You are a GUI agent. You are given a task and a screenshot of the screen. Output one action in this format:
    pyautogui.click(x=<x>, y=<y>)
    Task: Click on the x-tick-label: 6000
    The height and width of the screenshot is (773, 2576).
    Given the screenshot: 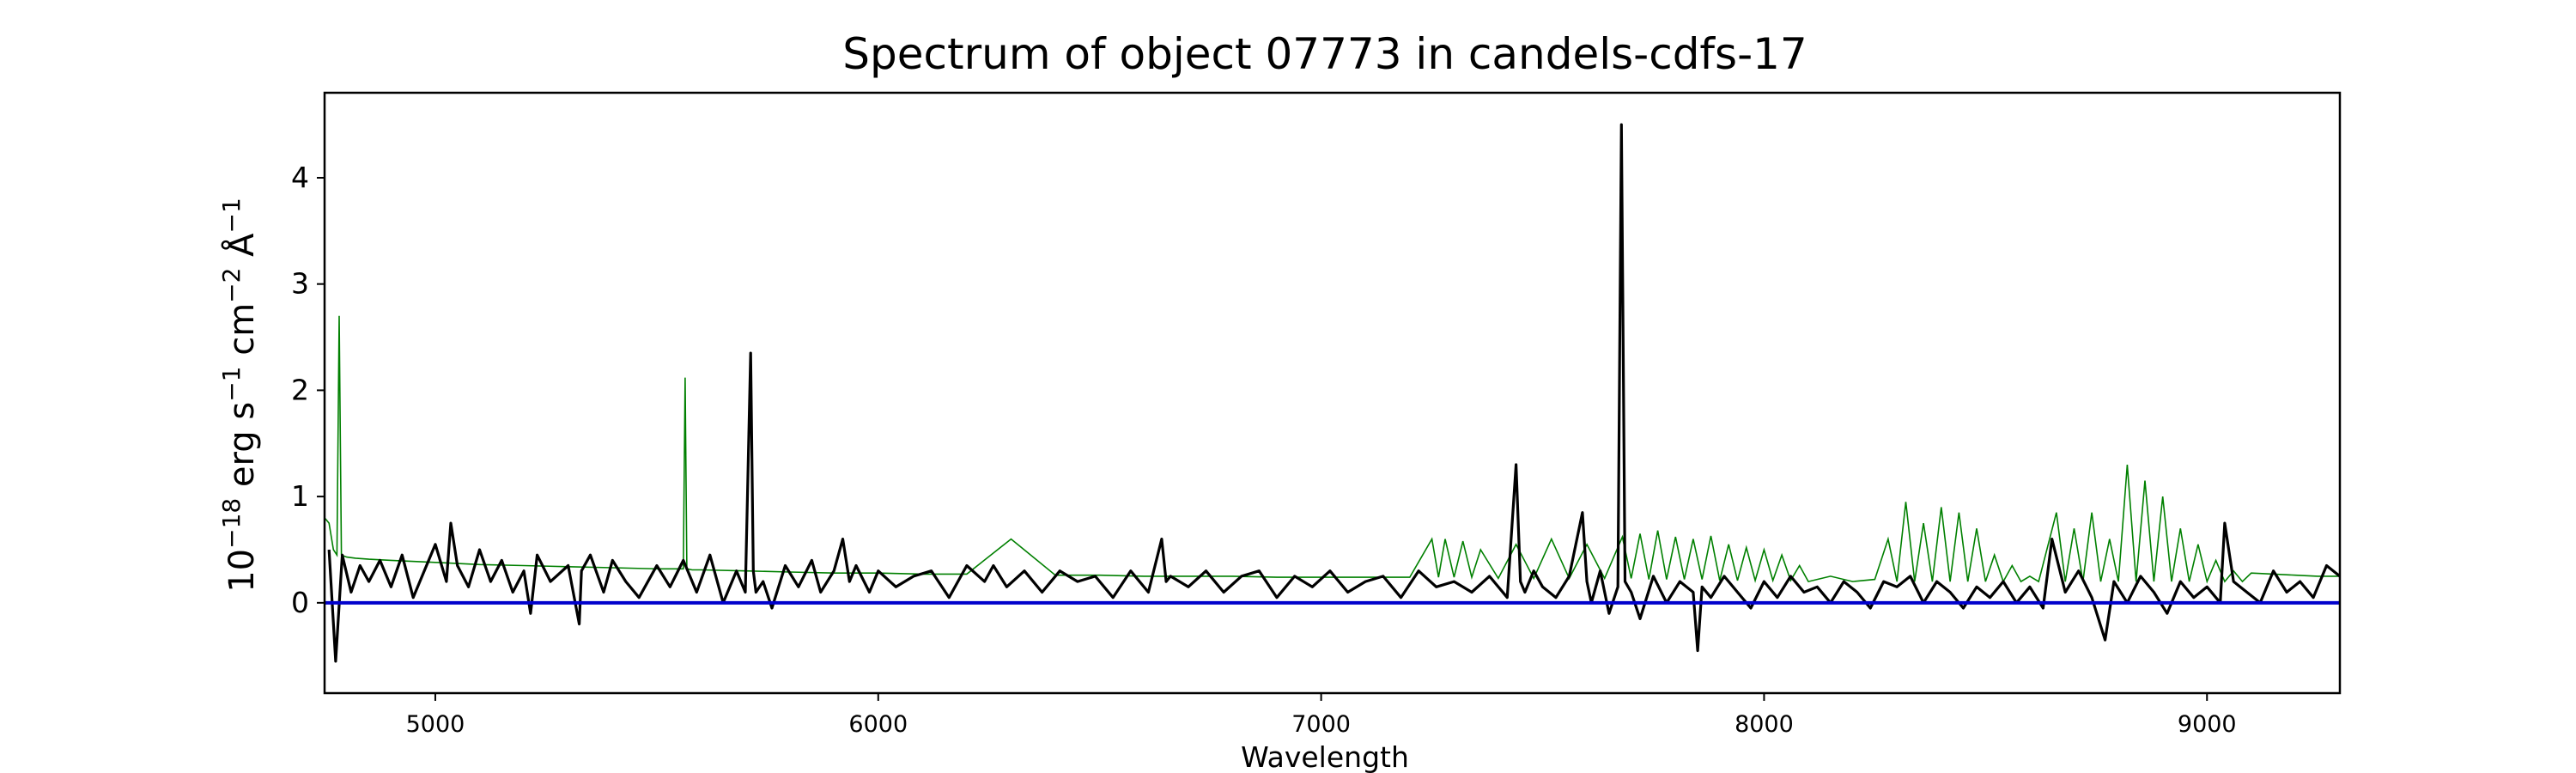 What is the action you would take?
    pyautogui.click(x=878, y=724)
    